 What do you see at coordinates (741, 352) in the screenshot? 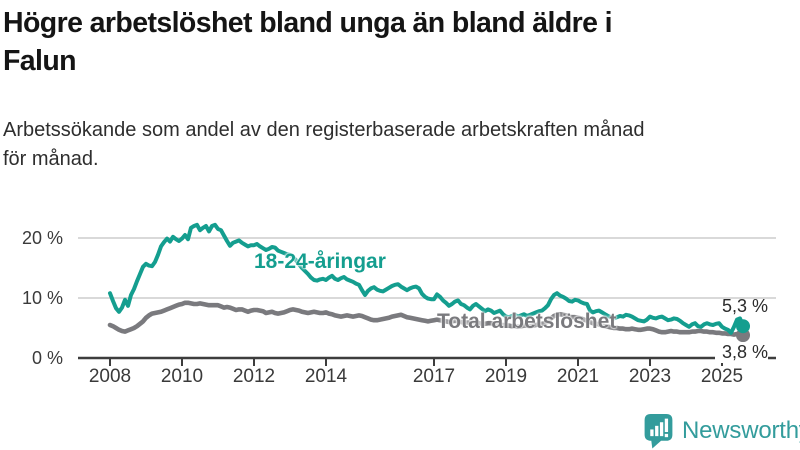
I see `end-value-label-total: 3,8 %` at bounding box center [741, 352].